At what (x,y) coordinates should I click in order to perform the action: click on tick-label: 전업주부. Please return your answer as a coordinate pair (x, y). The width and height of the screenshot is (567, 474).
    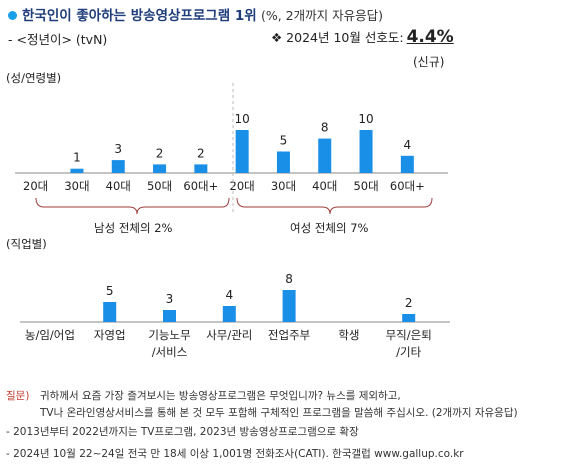
    Looking at the image, I should click on (289, 335).